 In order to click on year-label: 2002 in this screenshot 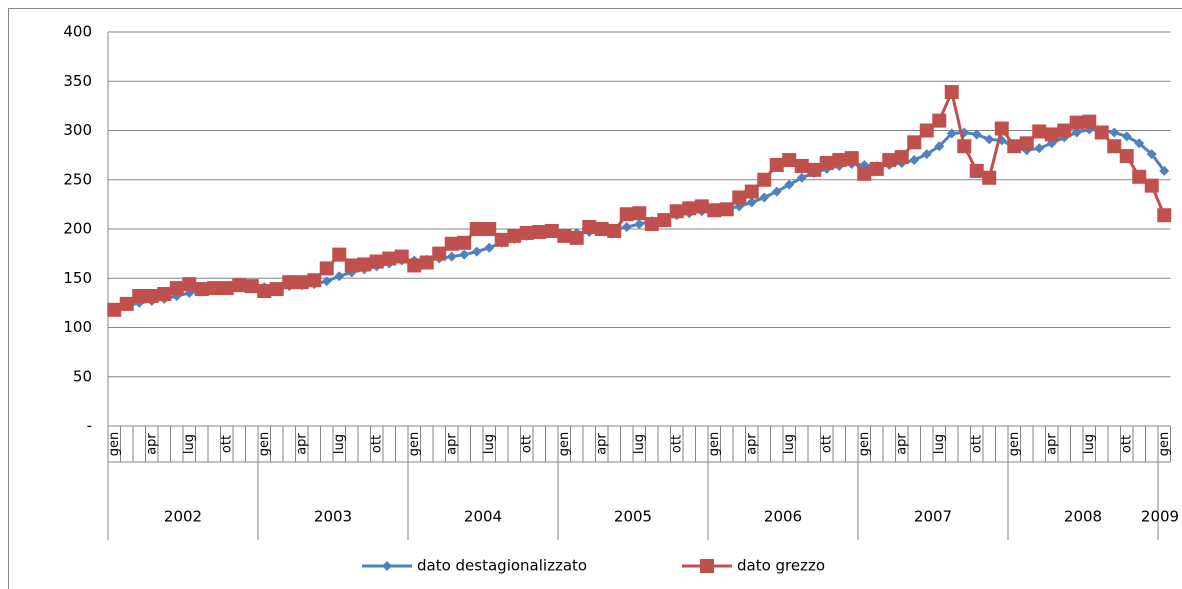, I will do `click(183, 517)`.